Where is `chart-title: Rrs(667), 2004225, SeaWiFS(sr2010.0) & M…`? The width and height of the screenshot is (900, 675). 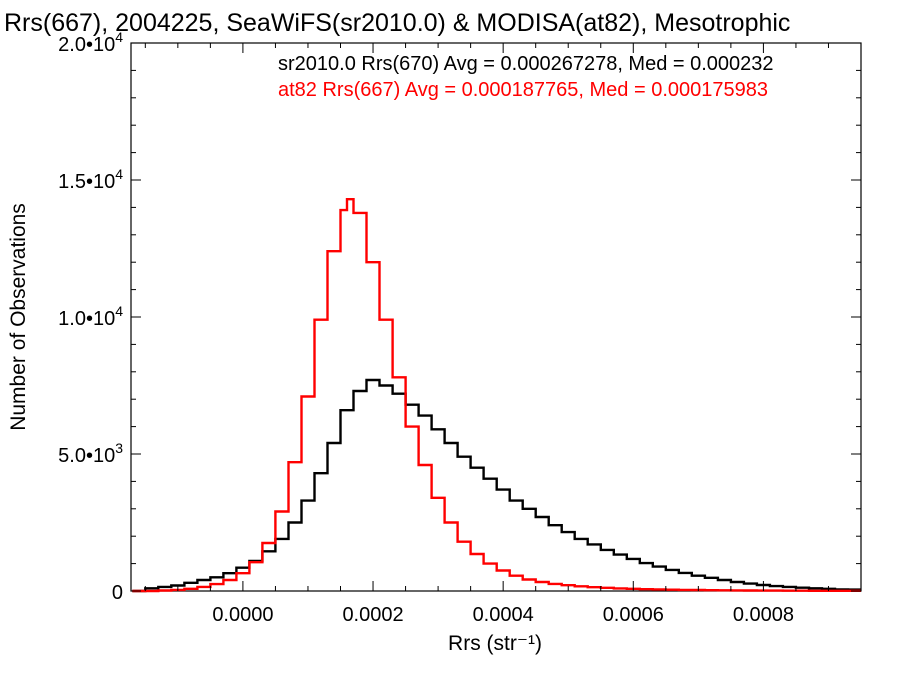
chart-title: Rrs(667), 2004225, SeaWiFS(sr2010.0) & M… is located at coordinates (397, 23).